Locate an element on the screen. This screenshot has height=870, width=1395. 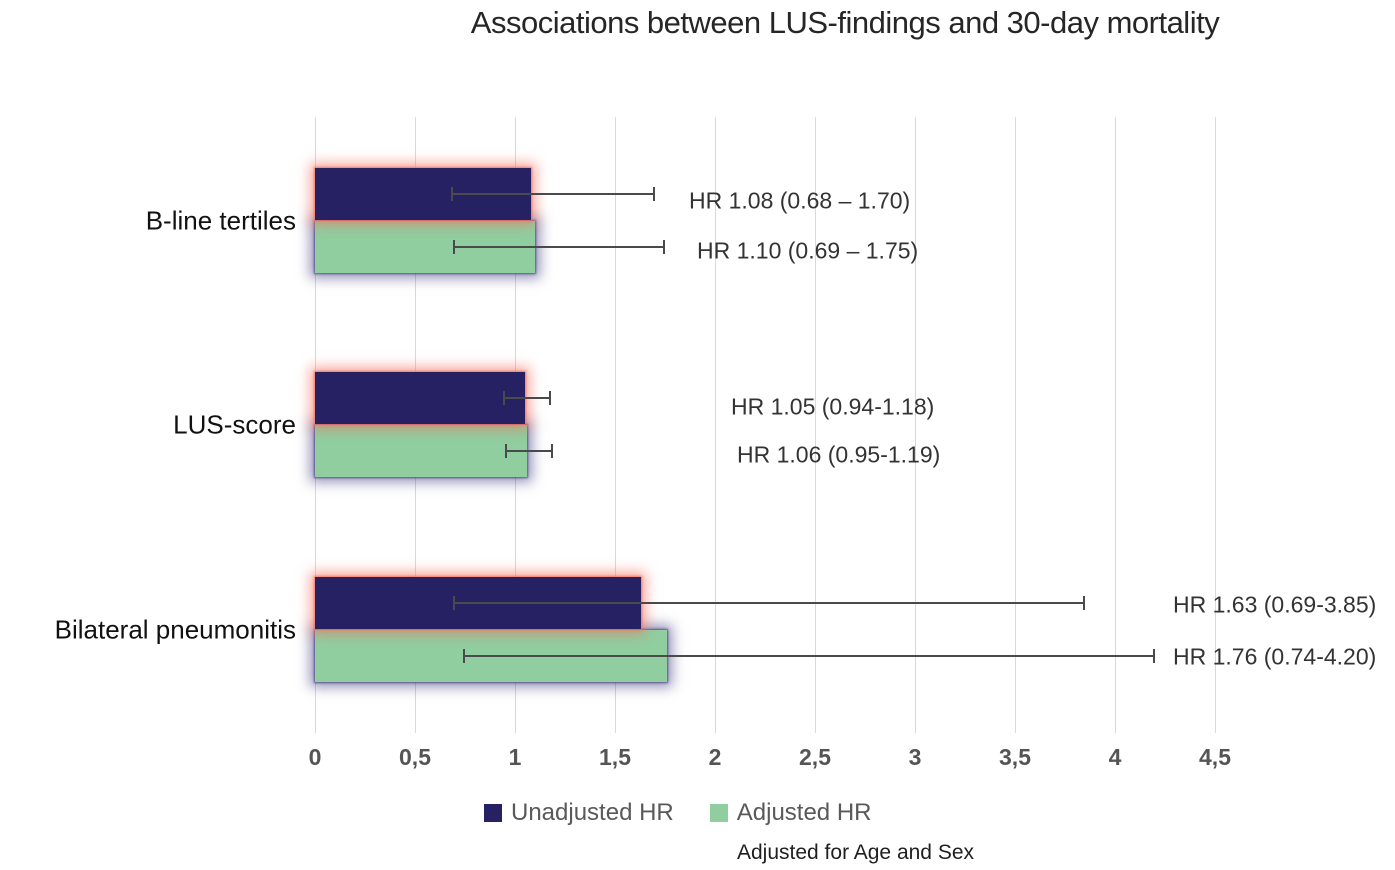
x-axis-tick-label: 3 is located at coordinates (915, 757).